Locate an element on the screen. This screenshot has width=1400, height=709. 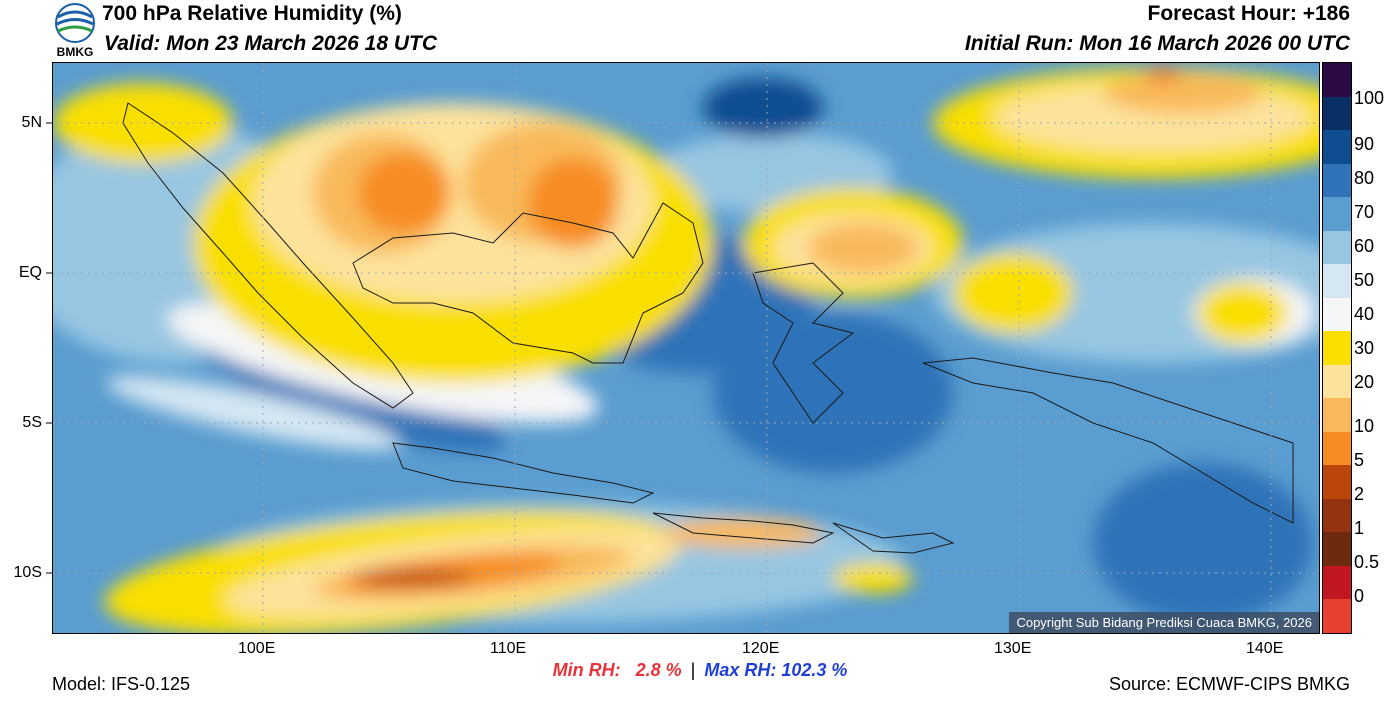
lat-tick-marks is located at coordinates (49, 348).